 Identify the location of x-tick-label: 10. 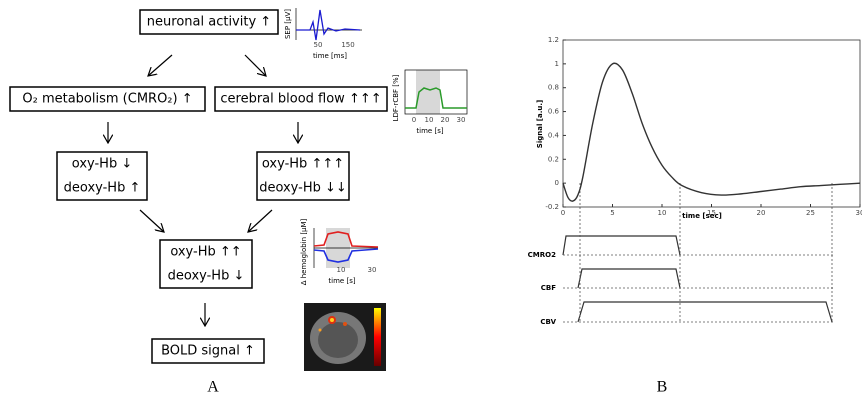
(662, 213).